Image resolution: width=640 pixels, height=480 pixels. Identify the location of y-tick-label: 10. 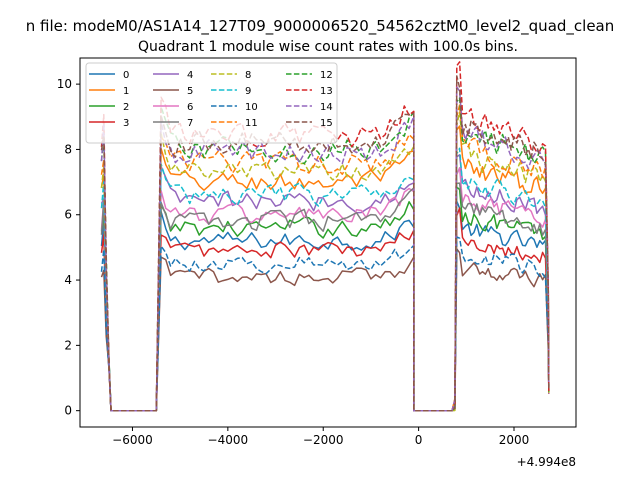
(64, 84).